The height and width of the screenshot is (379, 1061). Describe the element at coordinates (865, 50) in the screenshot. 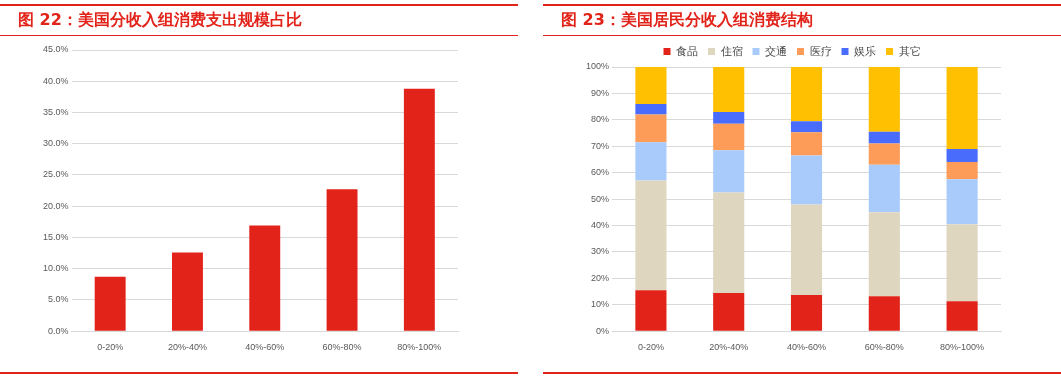

I see `legend-label: 娱乐` at that location.